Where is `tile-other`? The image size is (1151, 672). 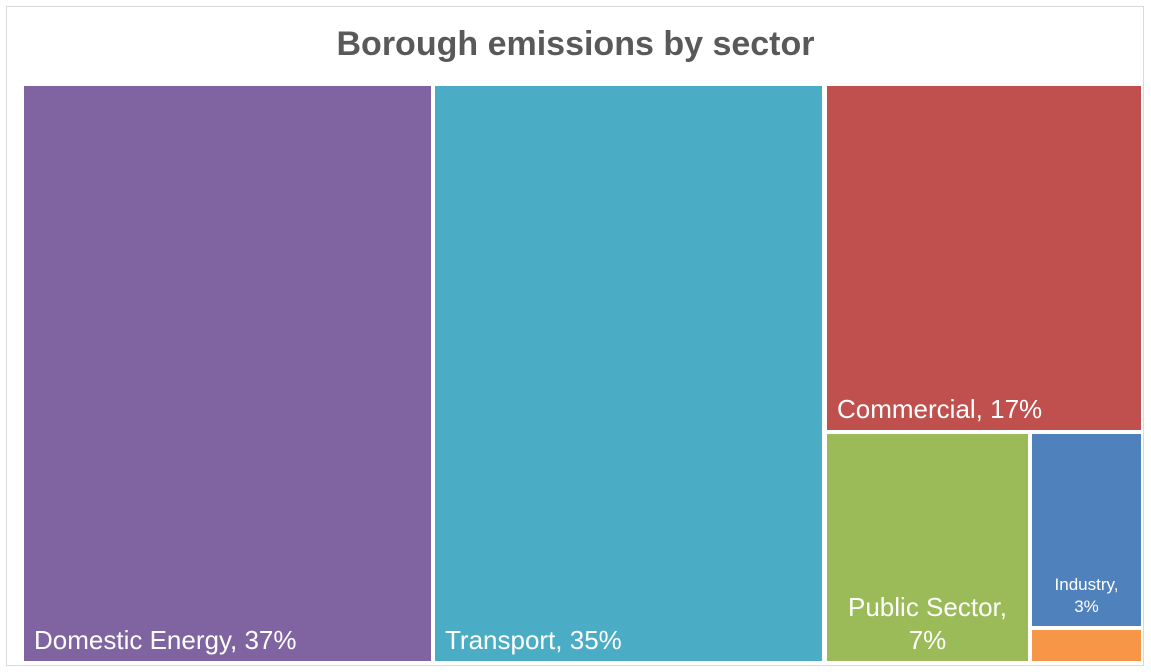
tile-other is located at coordinates (1086, 645).